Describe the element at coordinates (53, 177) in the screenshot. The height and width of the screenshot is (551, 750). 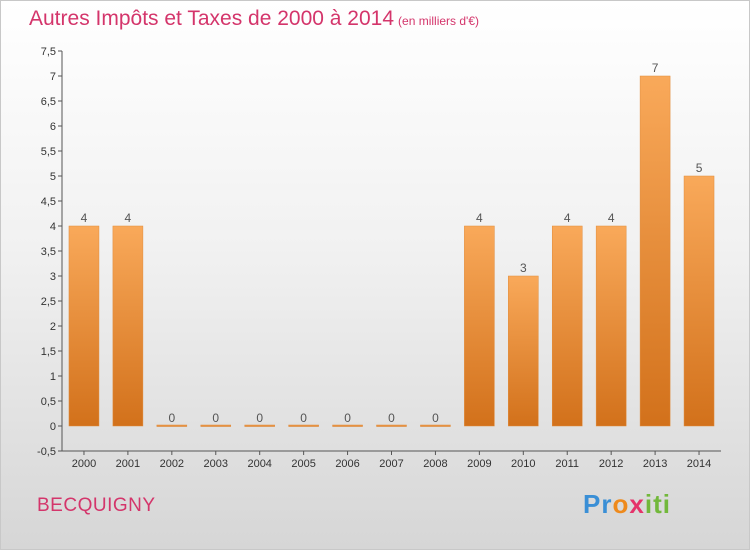
I see `y-tick-label: 5` at that location.